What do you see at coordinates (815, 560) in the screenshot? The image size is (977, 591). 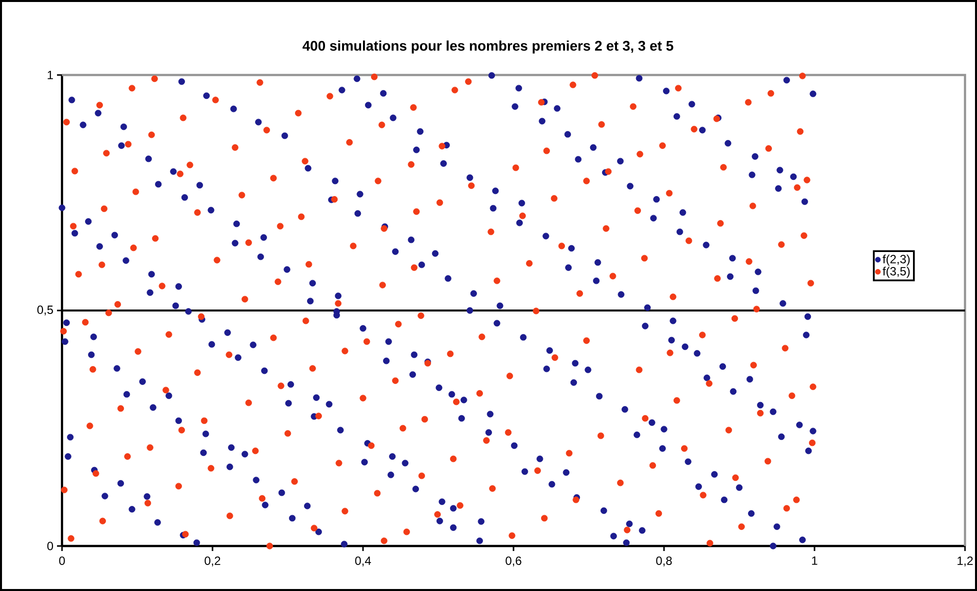 I see `x-tick-label: 1` at bounding box center [815, 560].